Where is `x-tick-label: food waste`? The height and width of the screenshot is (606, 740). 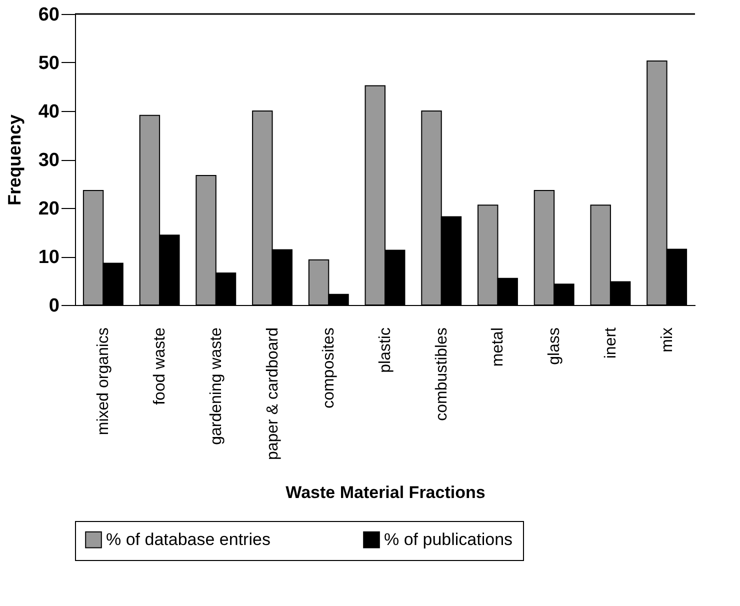 x-tick-label: food waste is located at coordinates (160, 366).